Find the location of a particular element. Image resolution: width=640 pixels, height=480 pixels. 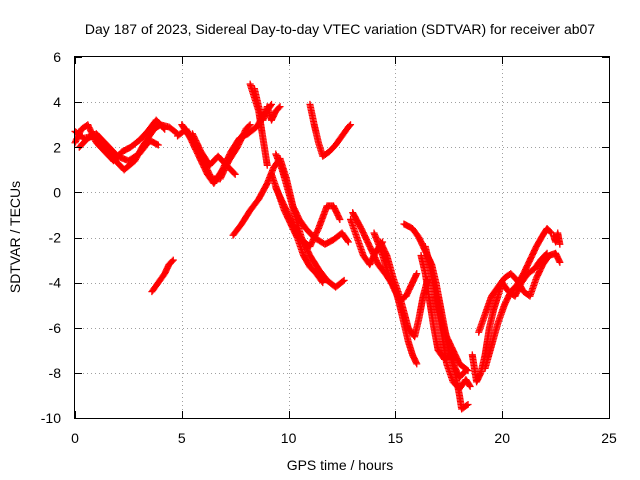

y-tick-label: -8 is located at coordinates (55, 373).